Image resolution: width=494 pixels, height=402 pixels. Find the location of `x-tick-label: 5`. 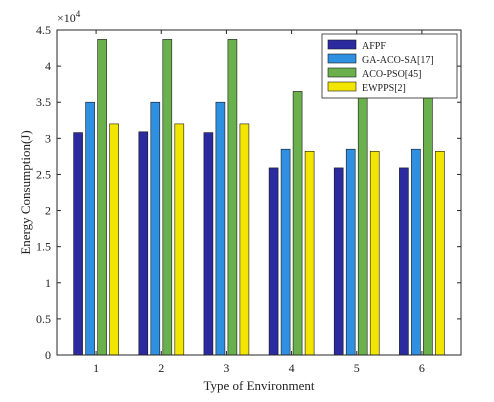

x-tick-label: 5 is located at coordinates (357, 368).